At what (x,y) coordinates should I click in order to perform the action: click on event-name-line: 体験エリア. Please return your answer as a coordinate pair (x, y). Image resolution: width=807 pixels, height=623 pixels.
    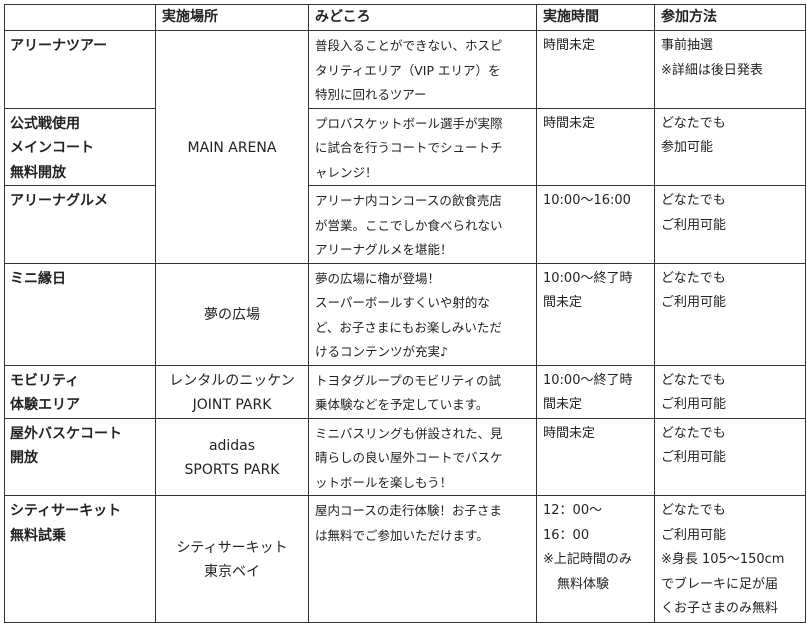
    Looking at the image, I should click on (45, 405).